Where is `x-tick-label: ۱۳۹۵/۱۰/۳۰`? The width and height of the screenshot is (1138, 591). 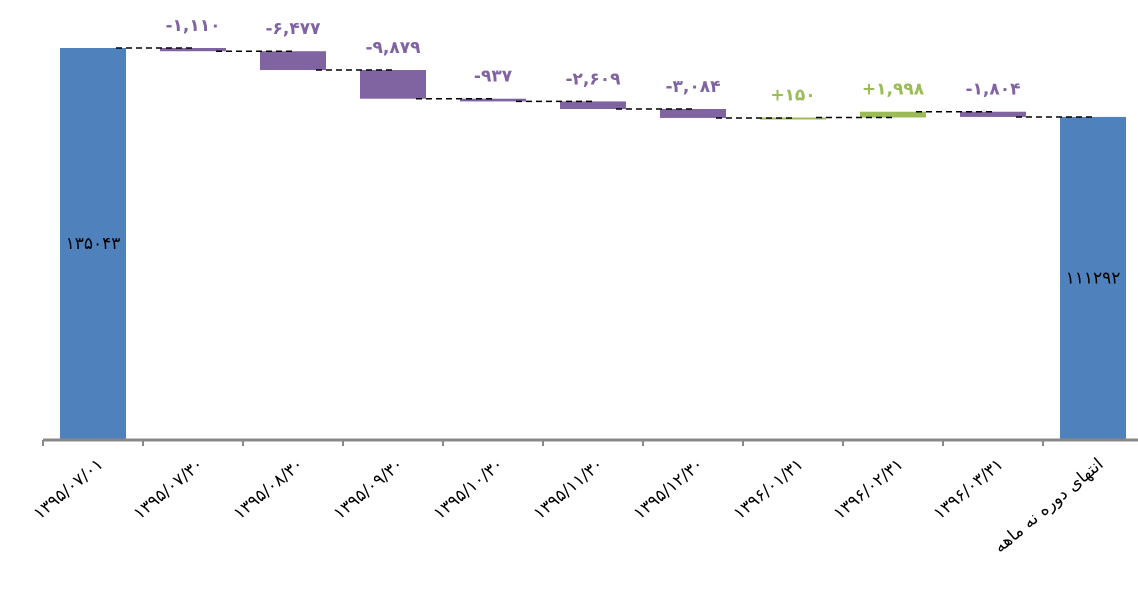
x-tick-label: ۱۳۹۵/۱۰/۳۰ is located at coordinates (469, 489).